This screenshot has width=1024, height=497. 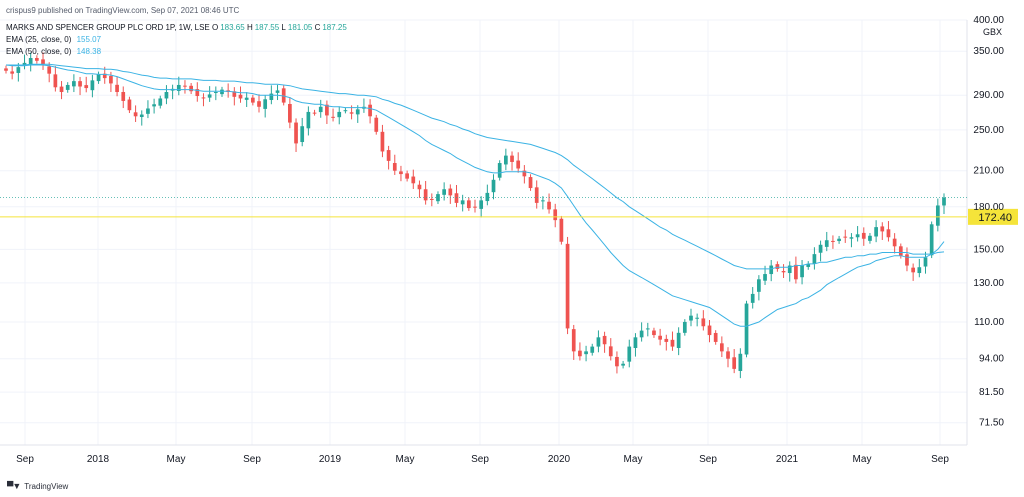 What do you see at coordinates (993, 32) in the screenshot?
I see `currency-label: GBX` at bounding box center [993, 32].